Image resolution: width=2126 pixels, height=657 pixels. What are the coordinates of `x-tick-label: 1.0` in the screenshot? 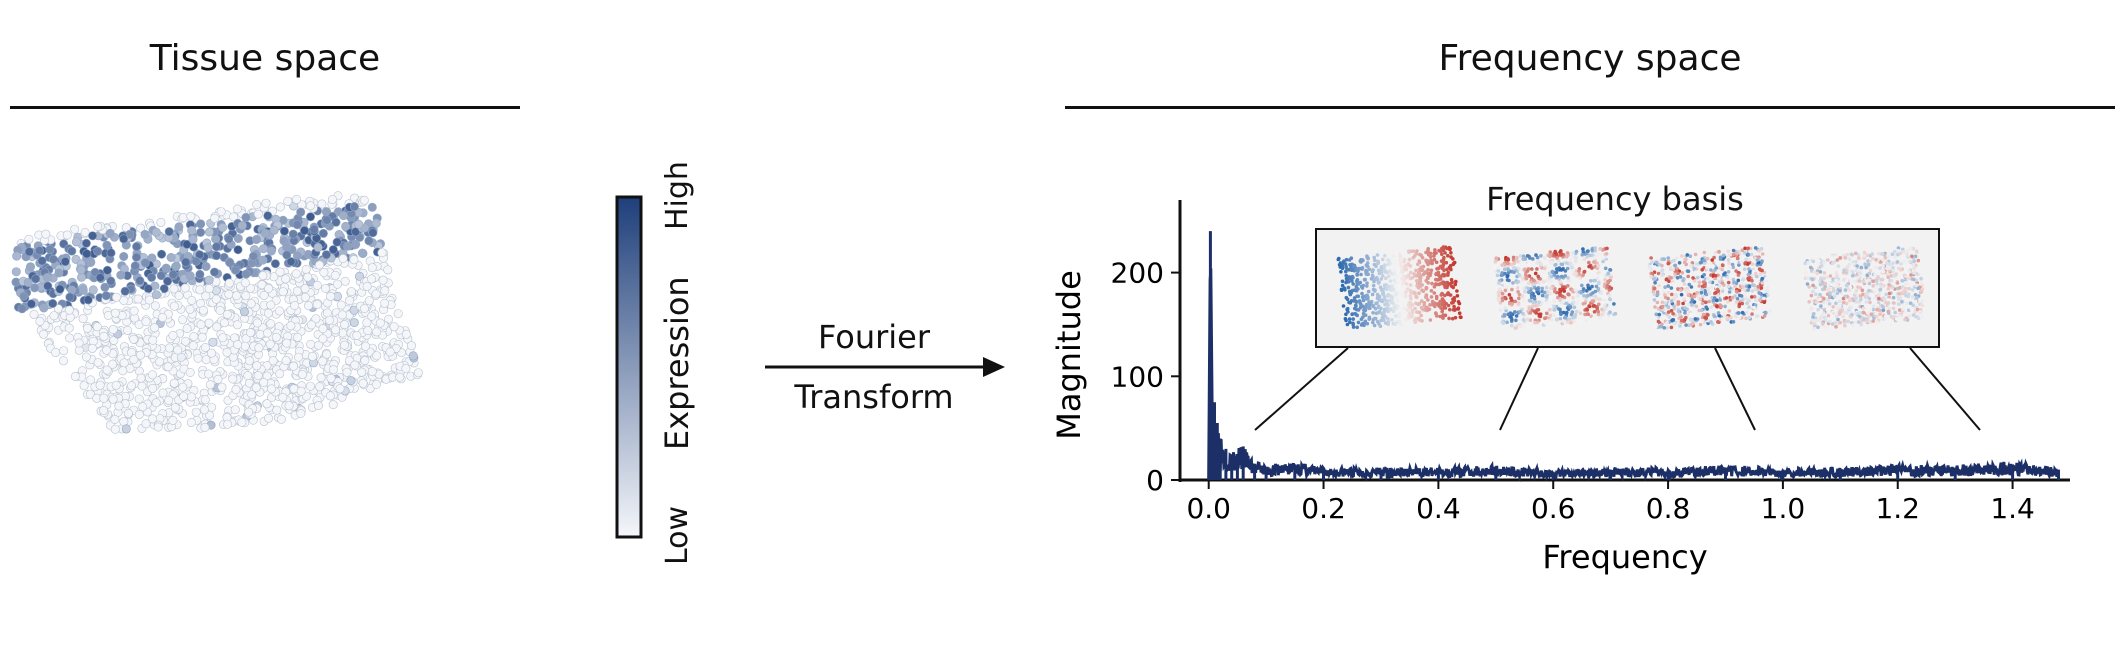 It's located at (1783, 508).